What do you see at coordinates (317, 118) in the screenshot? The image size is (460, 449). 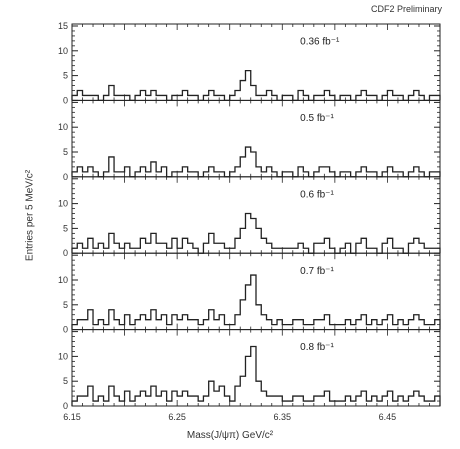 I see `panel-label: 0.5 fb⁻¹` at bounding box center [317, 118].